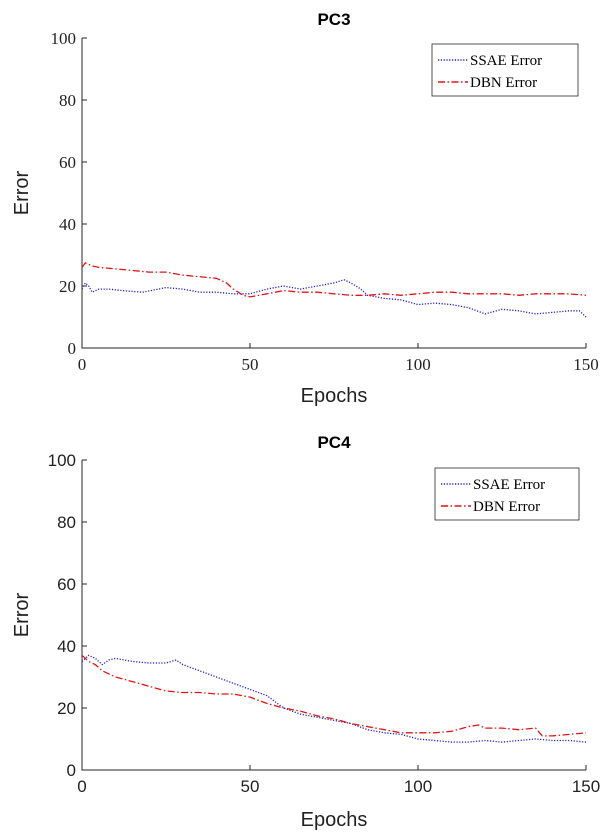 The height and width of the screenshot is (836, 609). Describe the element at coordinates (334, 442) in the screenshot. I see `chart-title: PC4` at that location.